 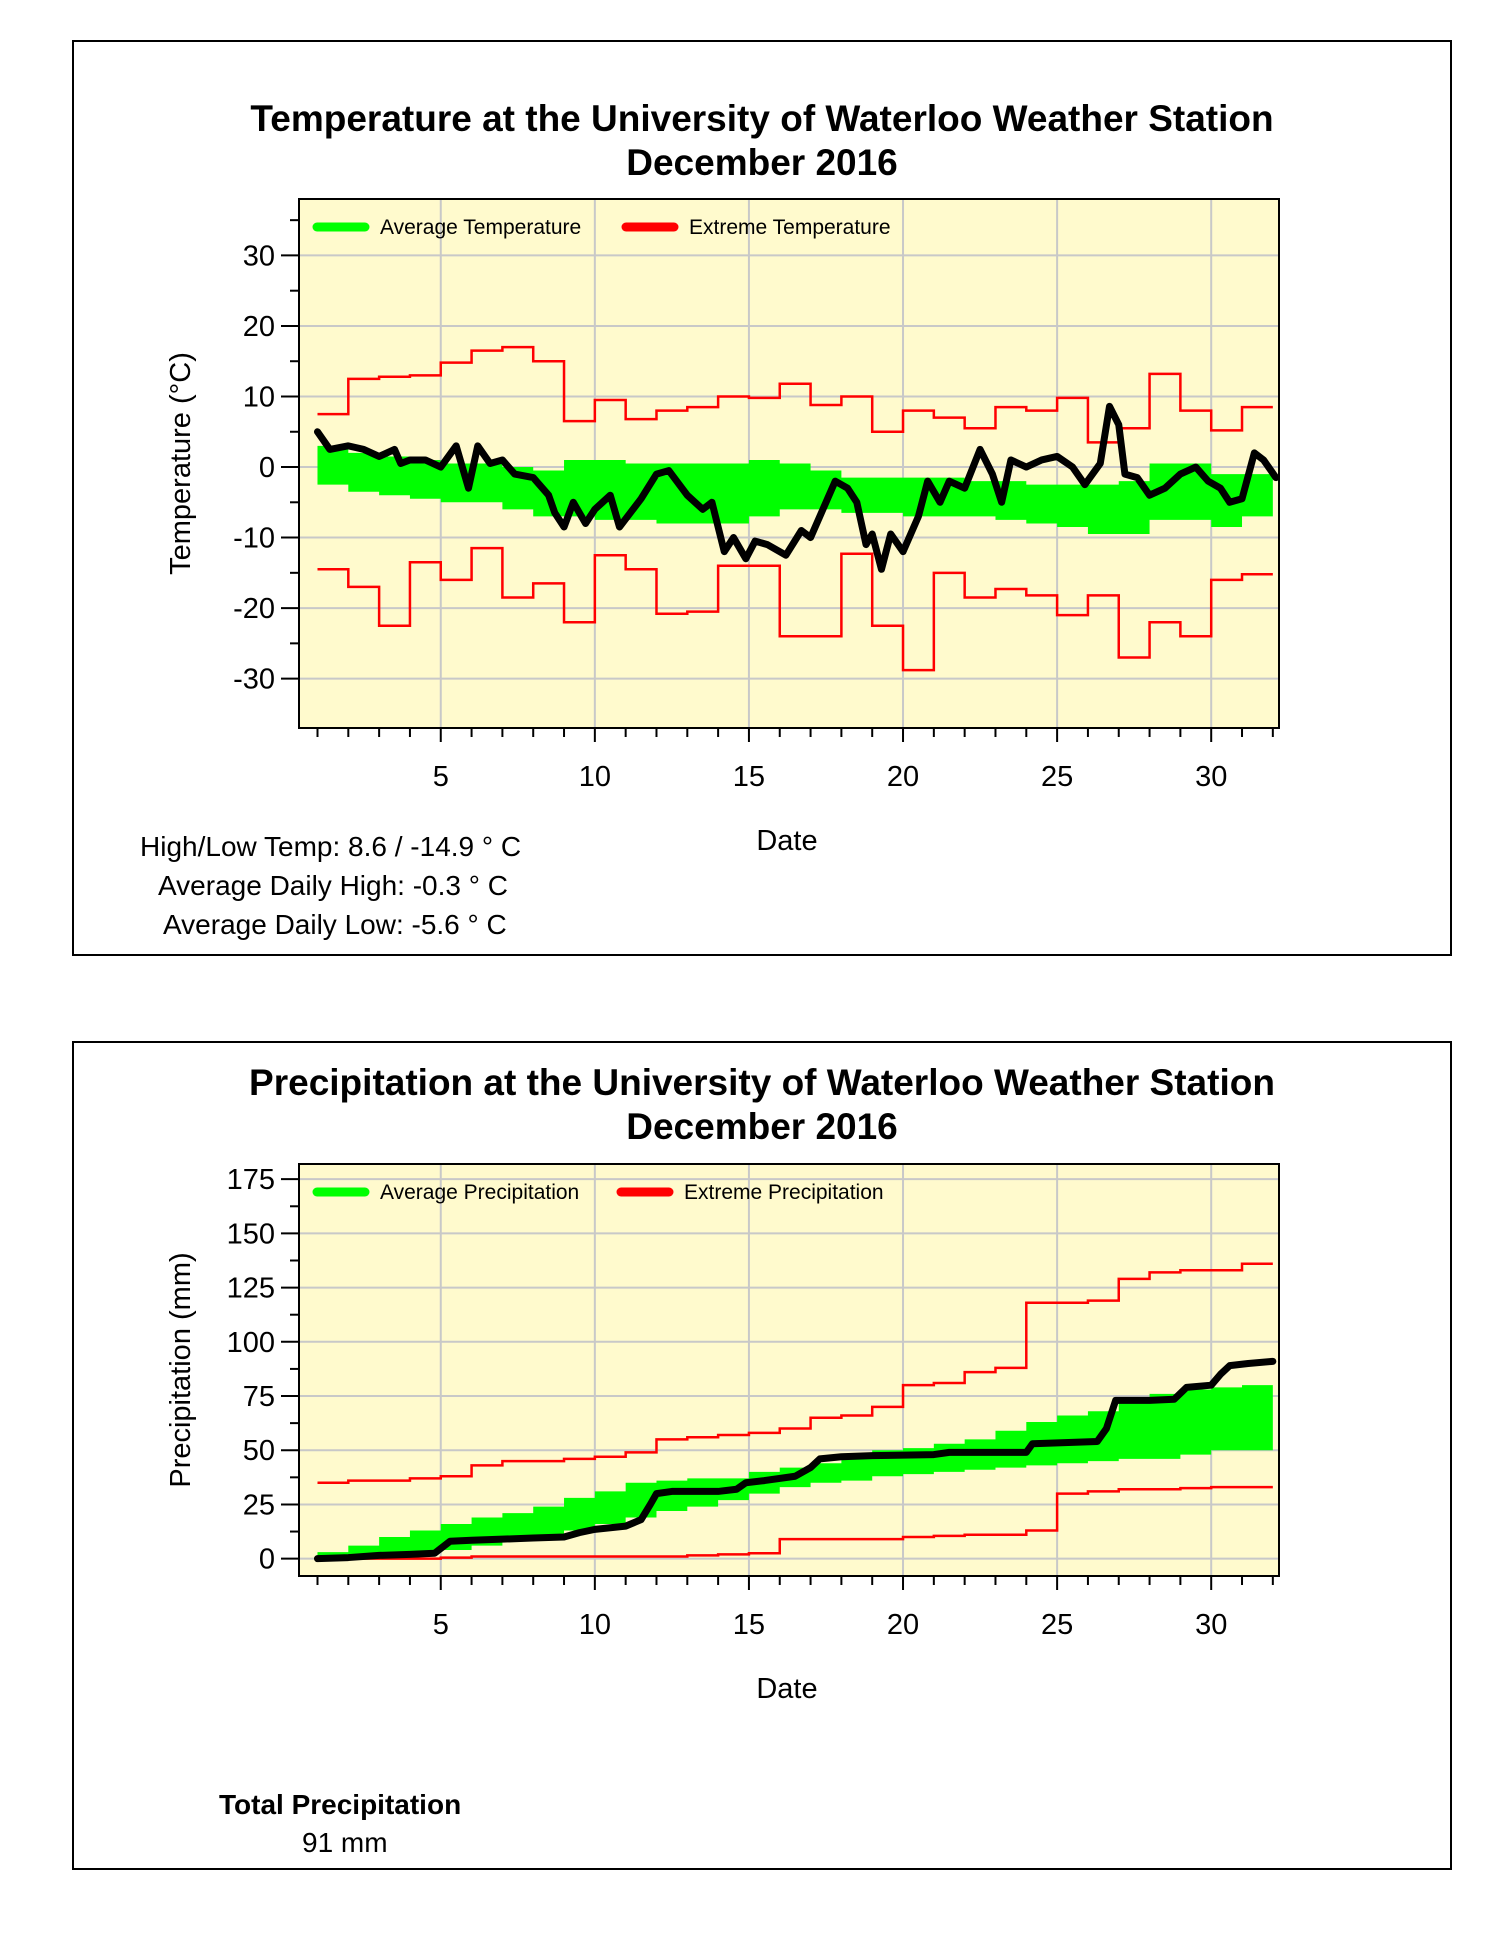 I want to click on temp-observed-line, so click(x=796, y=487).